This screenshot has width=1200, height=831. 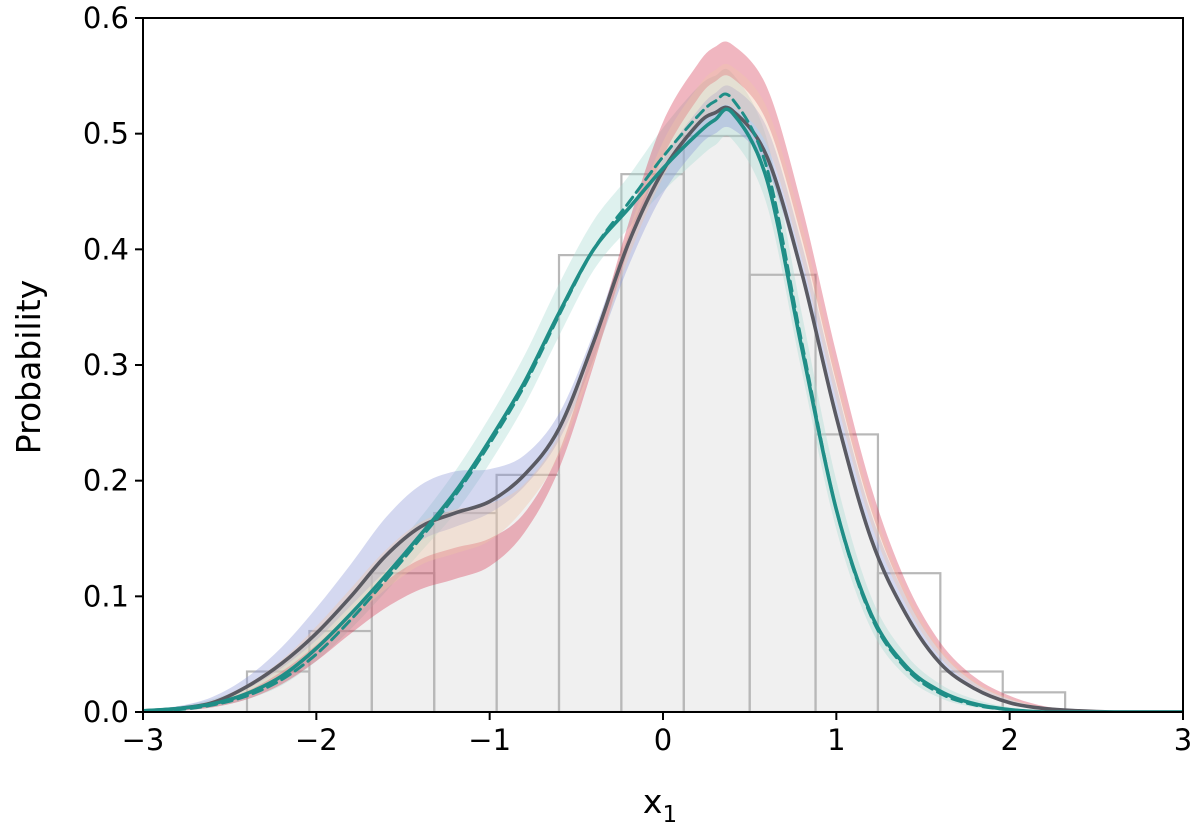 I want to click on y-tick-label: 0.4, so click(x=106, y=249).